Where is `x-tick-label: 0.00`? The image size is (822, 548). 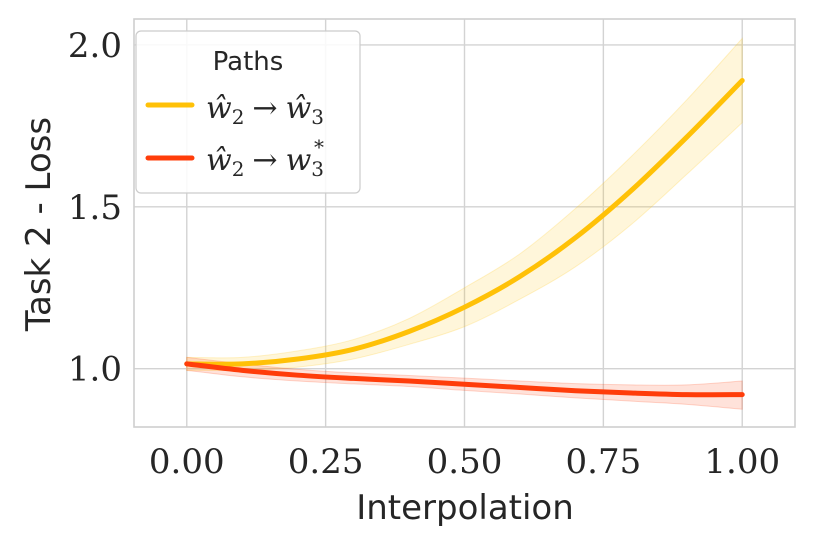 x-tick-label: 0.00 is located at coordinates (187, 462).